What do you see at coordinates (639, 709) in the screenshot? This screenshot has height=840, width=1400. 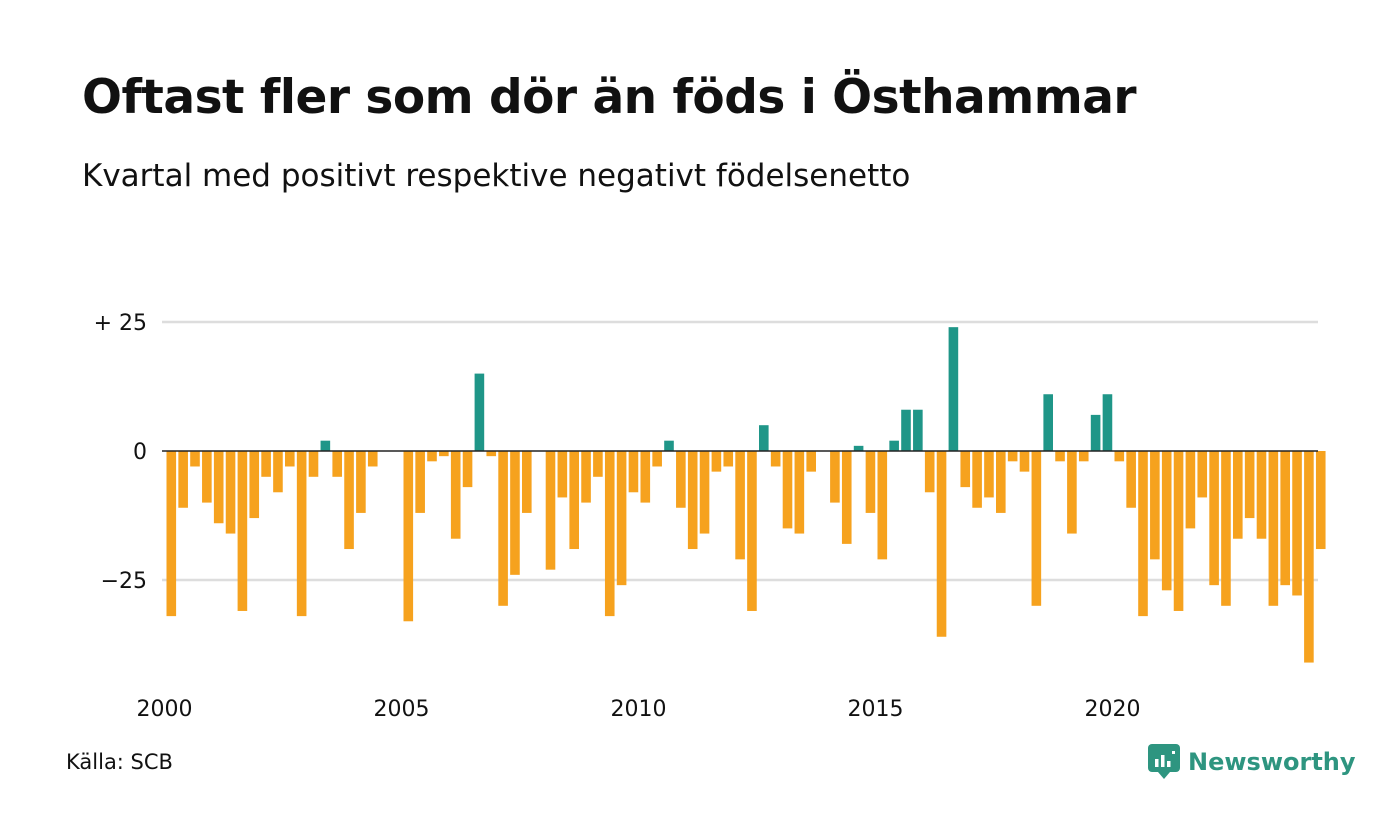 I see `x-tick-label: 2010` at bounding box center [639, 709].